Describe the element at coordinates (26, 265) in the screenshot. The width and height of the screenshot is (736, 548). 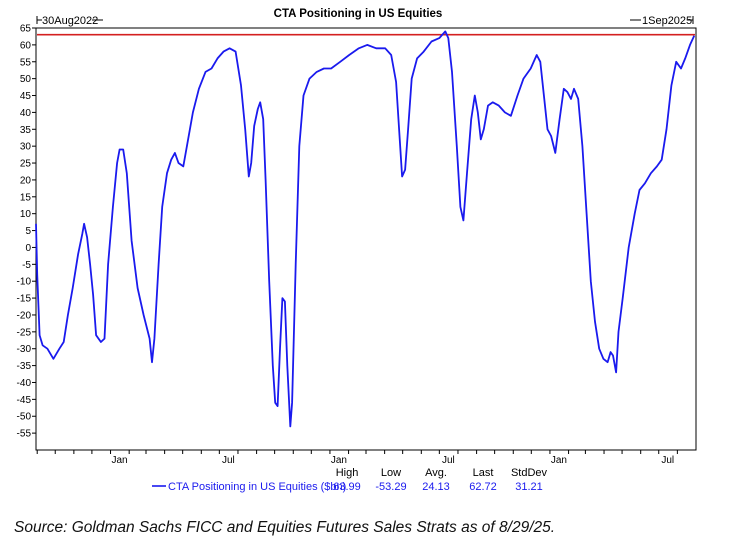
I see `y-tick-label: -5` at that location.